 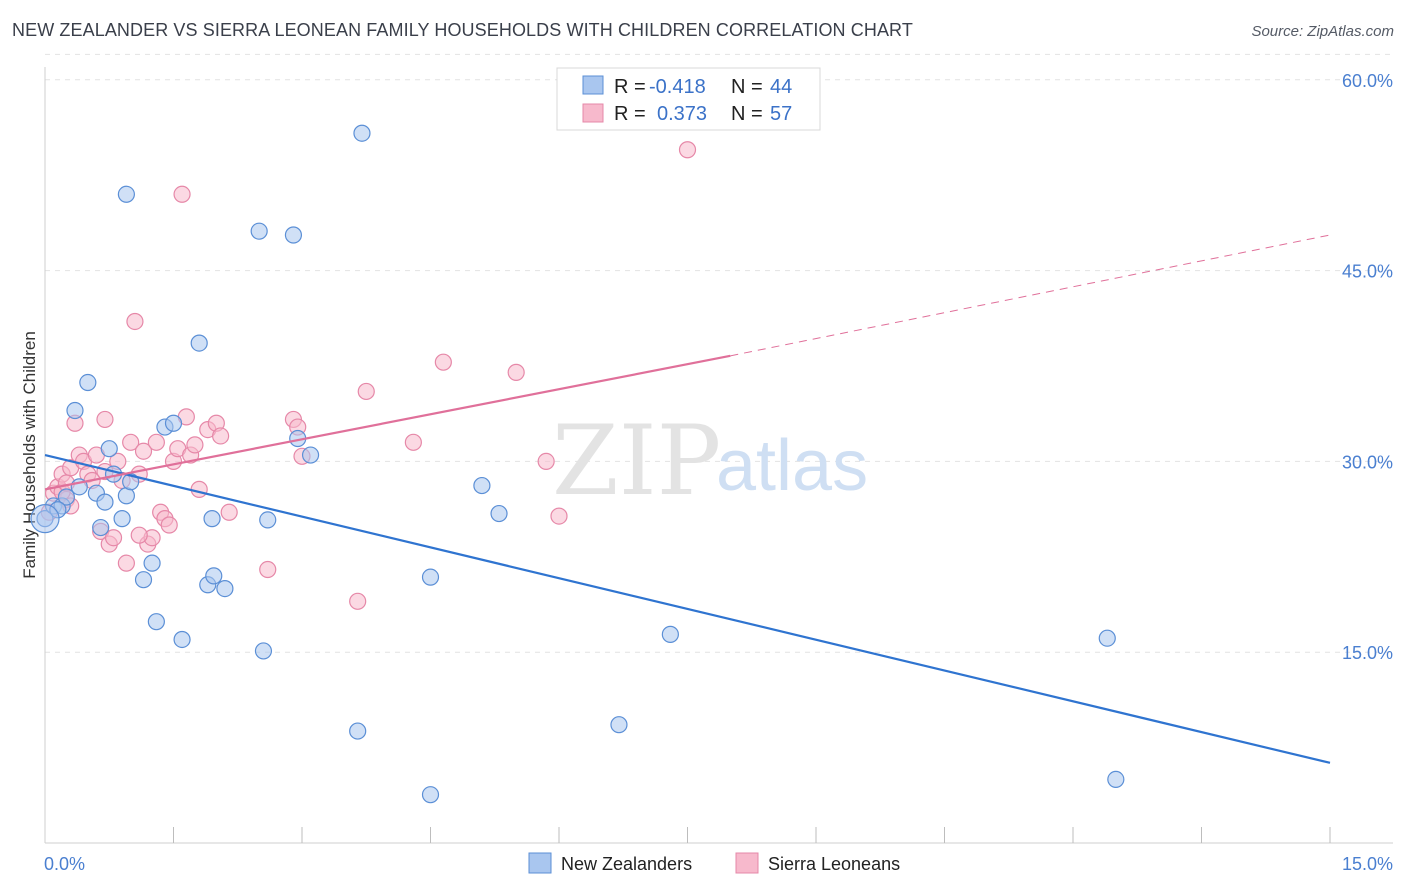 I want to click on watermark-atlas: atlas, so click(x=792, y=466).